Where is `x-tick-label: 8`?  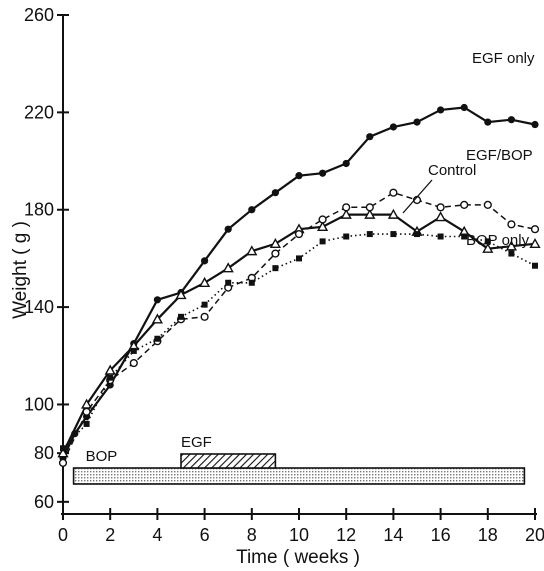 x-tick-label: 8 is located at coordinates (252, 535).